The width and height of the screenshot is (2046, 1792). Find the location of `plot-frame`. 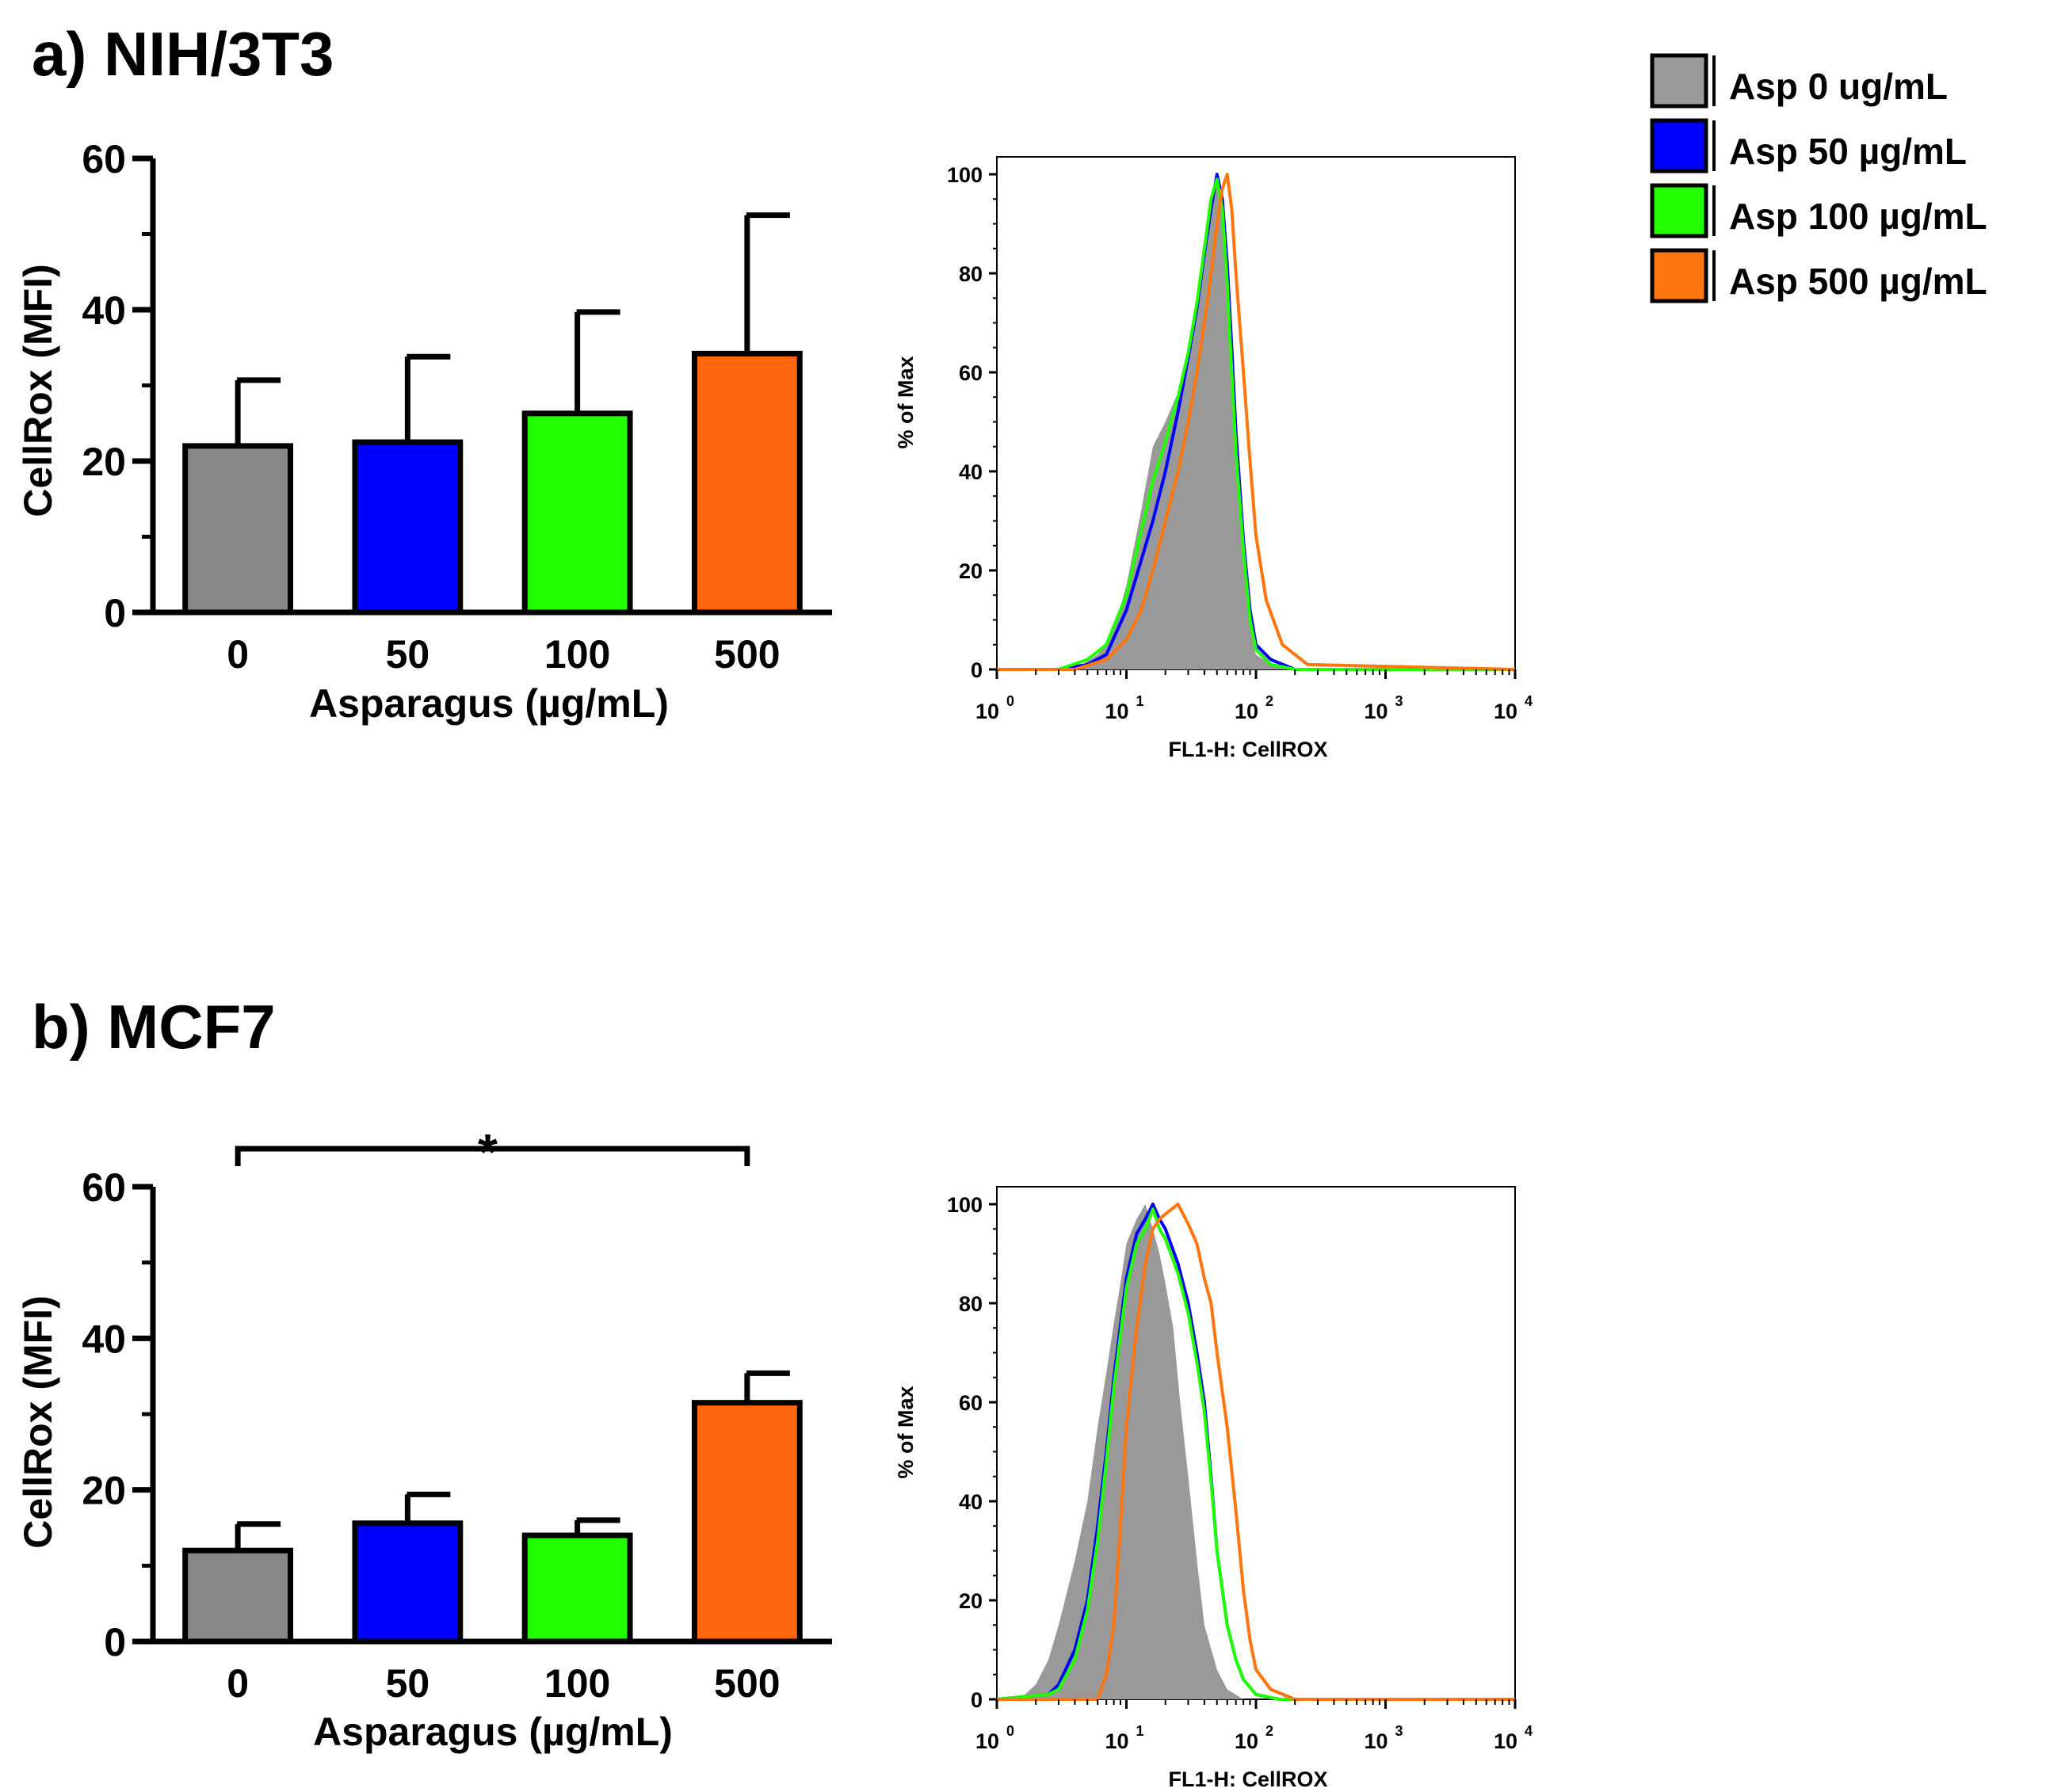

plot-frame is located at coordinates (1256, 413).